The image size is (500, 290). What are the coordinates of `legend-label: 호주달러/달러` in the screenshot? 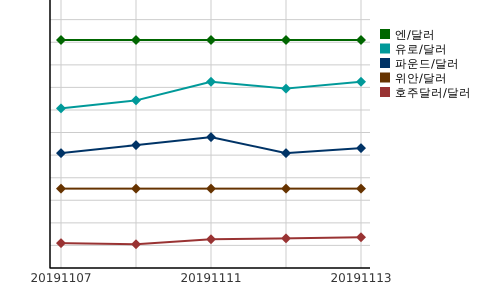 It's located at (433, 93).